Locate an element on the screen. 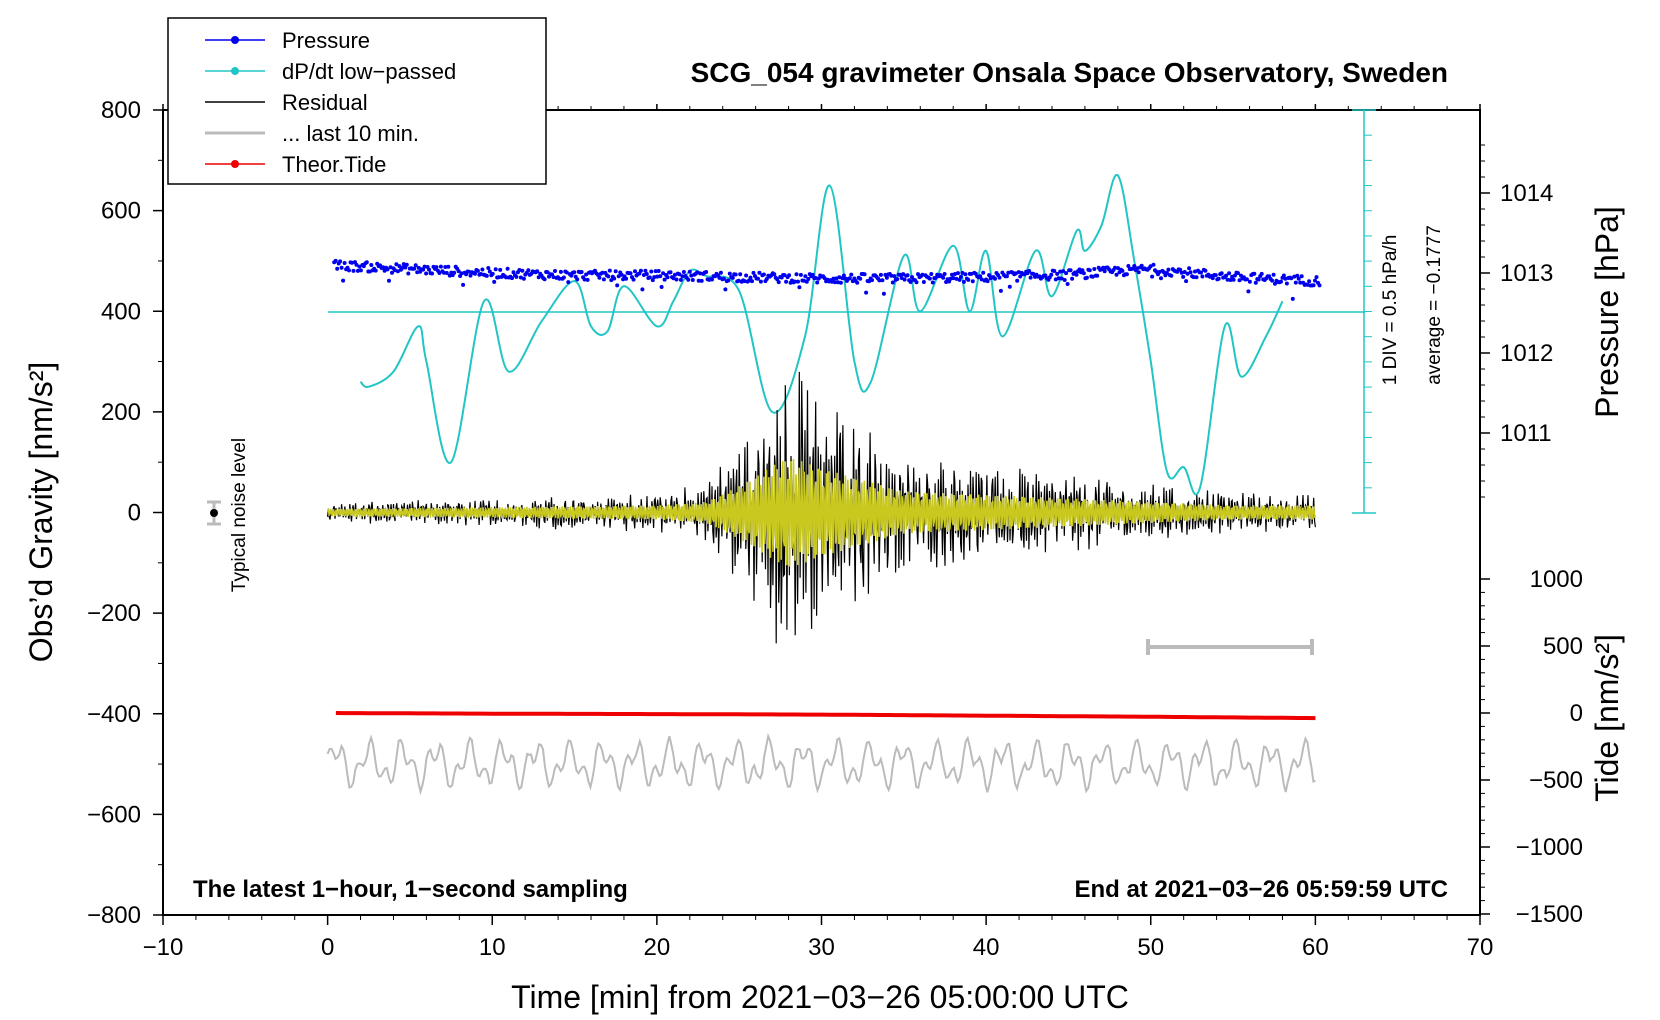  tide-line is located at coordinates (825, 716).